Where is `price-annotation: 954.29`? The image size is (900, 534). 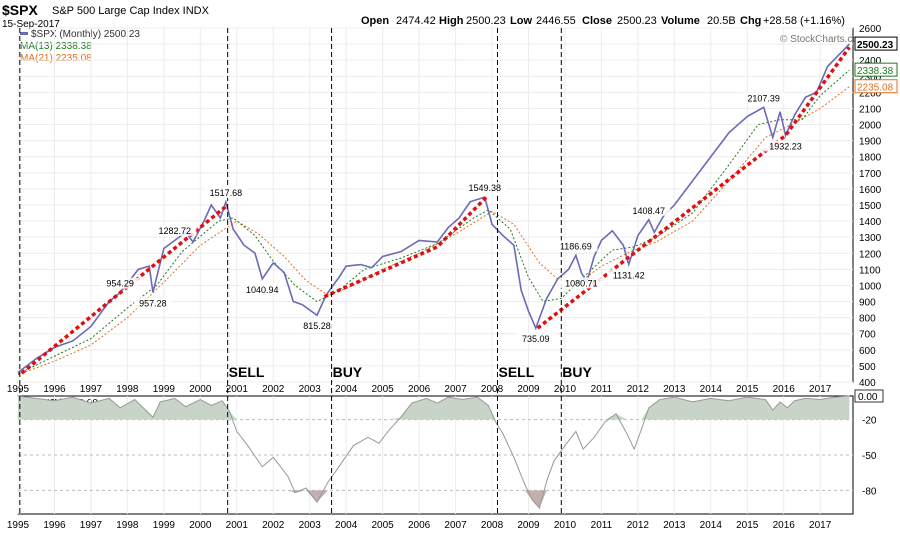
price-annotation: 954.29 is located at coordinates (120, 284).